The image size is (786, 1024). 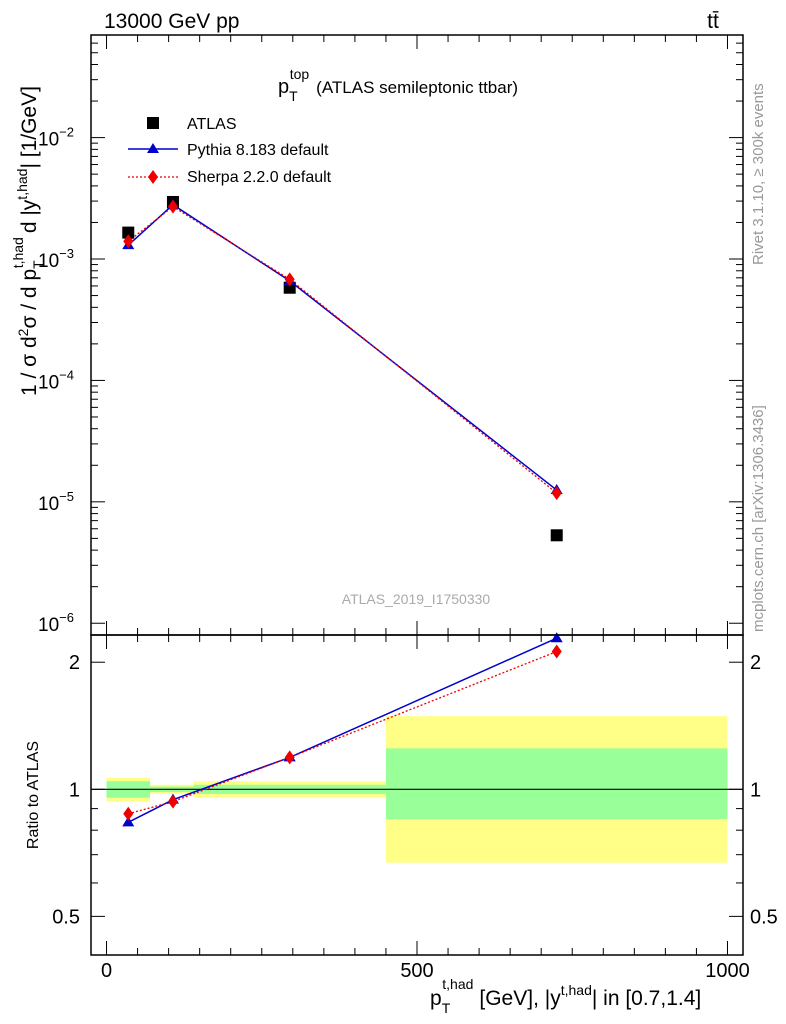 I want to click on main-y-tick-label: 10⁻³, so click(x=56, y=259).